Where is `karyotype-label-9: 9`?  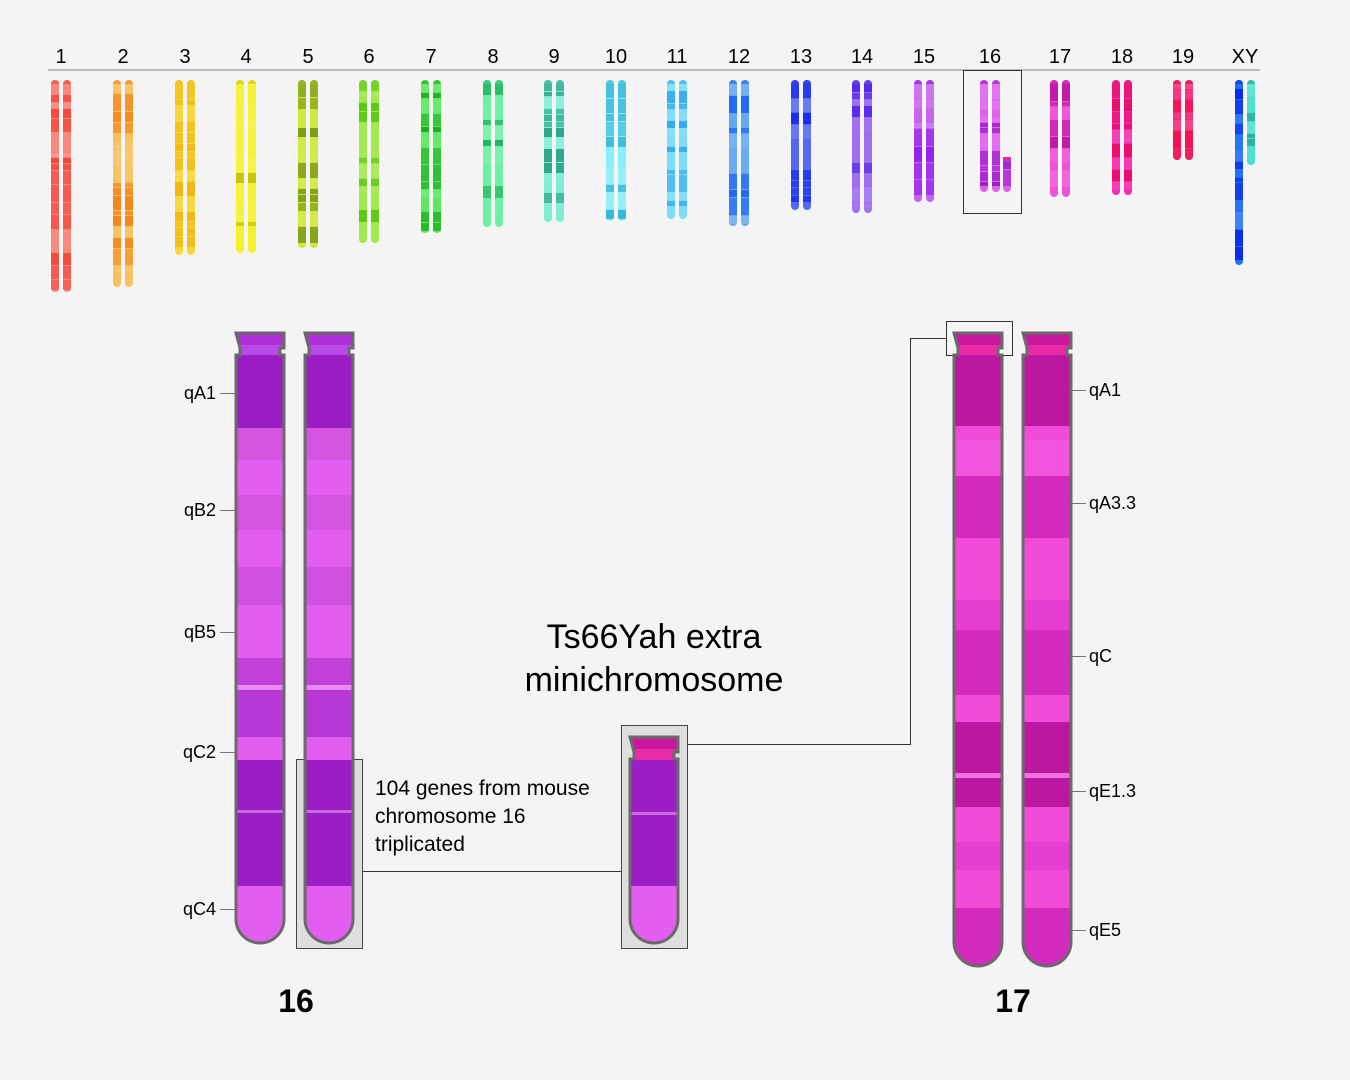
karyotype-label-9: 9 is located at coordinates (553, 57).